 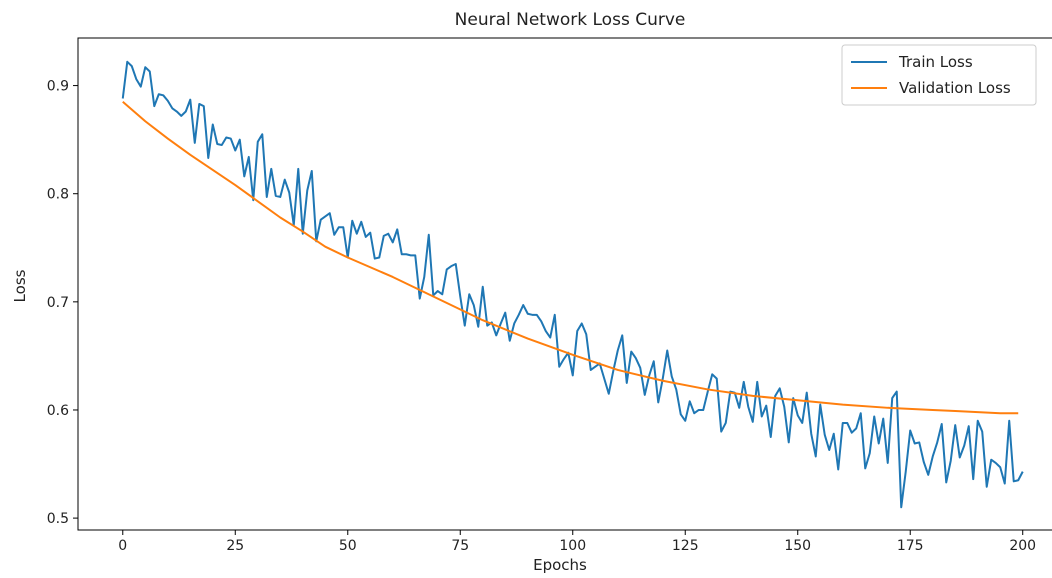 What do you see at coordinates (797, 546) in the screenshot?
I see `x-tick-label: 150` at bounding box center [797, 546].